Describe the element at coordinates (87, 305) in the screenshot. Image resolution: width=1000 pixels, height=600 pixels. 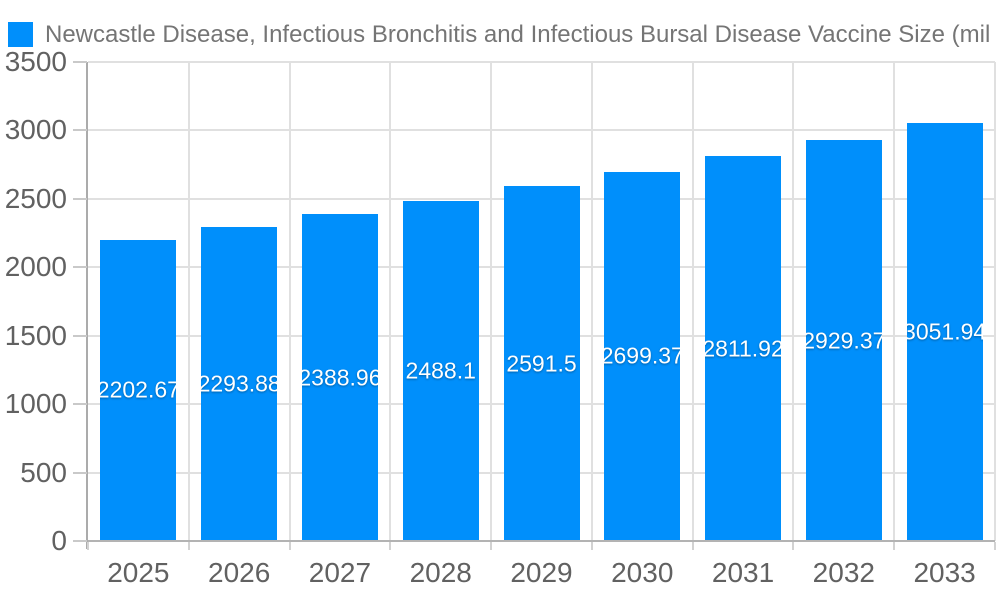
I see `y-axis-line` at that location.